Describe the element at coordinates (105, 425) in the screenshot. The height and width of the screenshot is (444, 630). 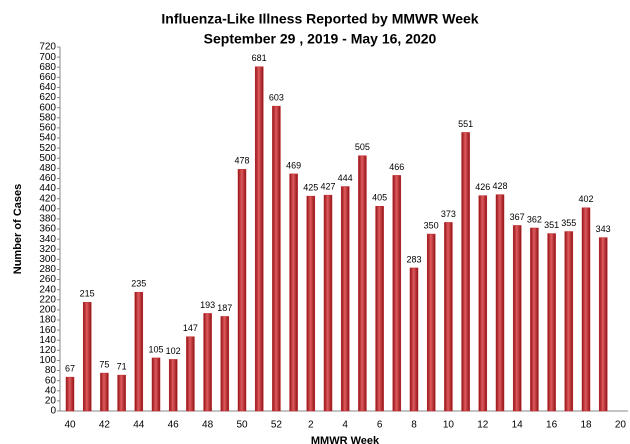
I see `x-tick-label: 42` at that location.